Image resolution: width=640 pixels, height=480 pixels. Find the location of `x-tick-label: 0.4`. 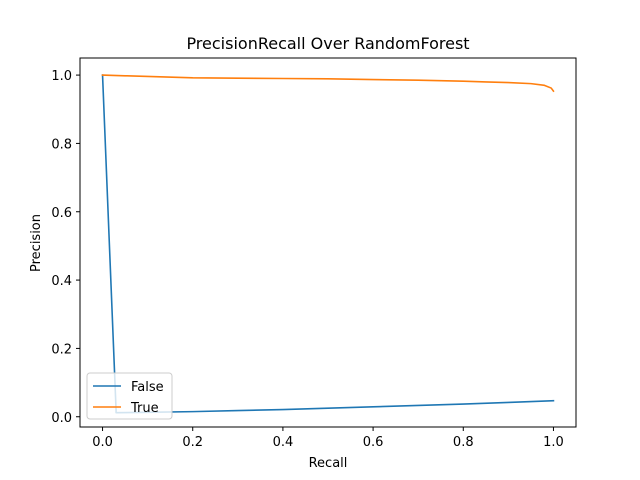

x-tick-label: 0.4 is located at coordinates (283, 442).